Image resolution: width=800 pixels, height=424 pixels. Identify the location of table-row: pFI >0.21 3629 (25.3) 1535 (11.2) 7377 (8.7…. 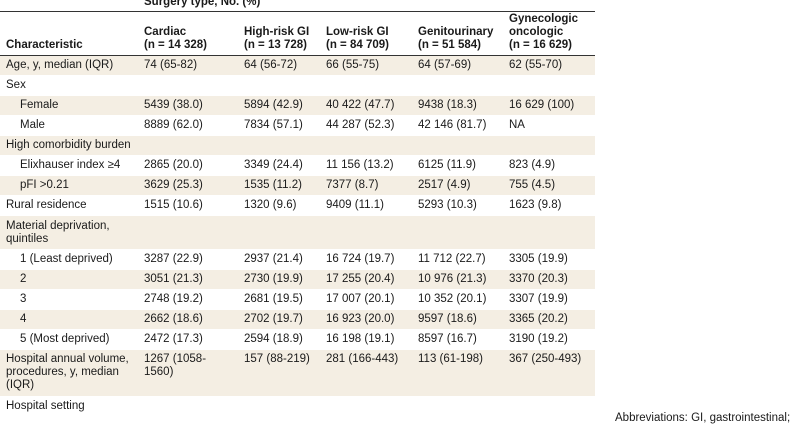
(298, 185).